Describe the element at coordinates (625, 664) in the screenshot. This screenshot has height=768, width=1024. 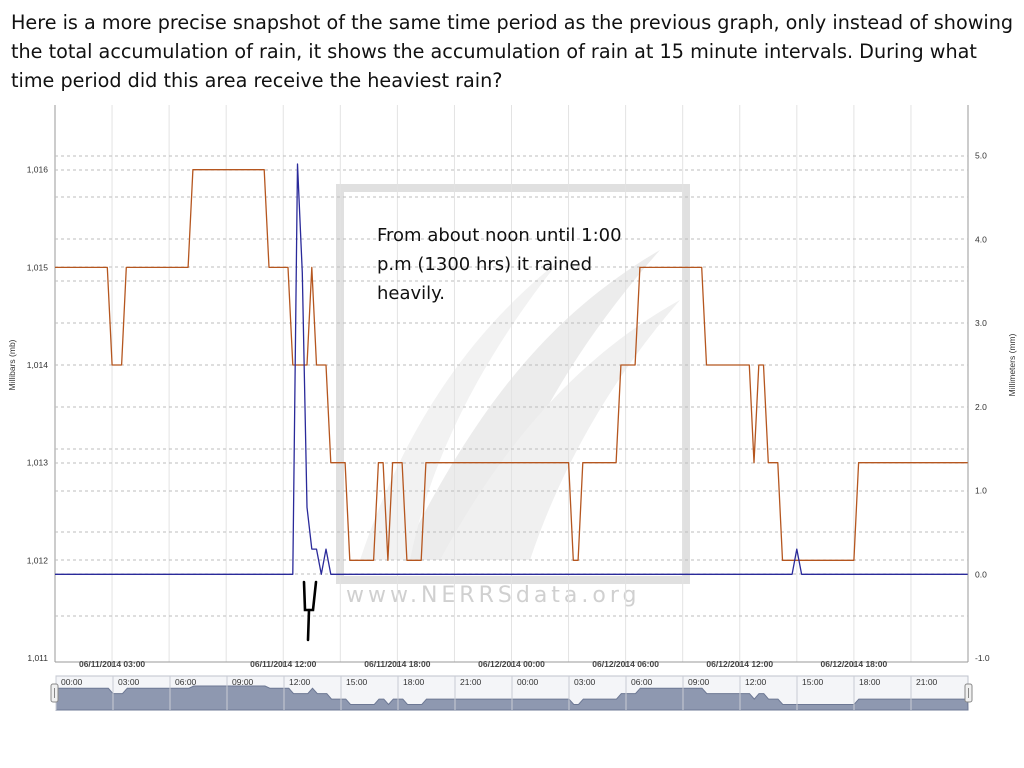
I see `x-tick-label: 06/12/2014 06:00` at that location.